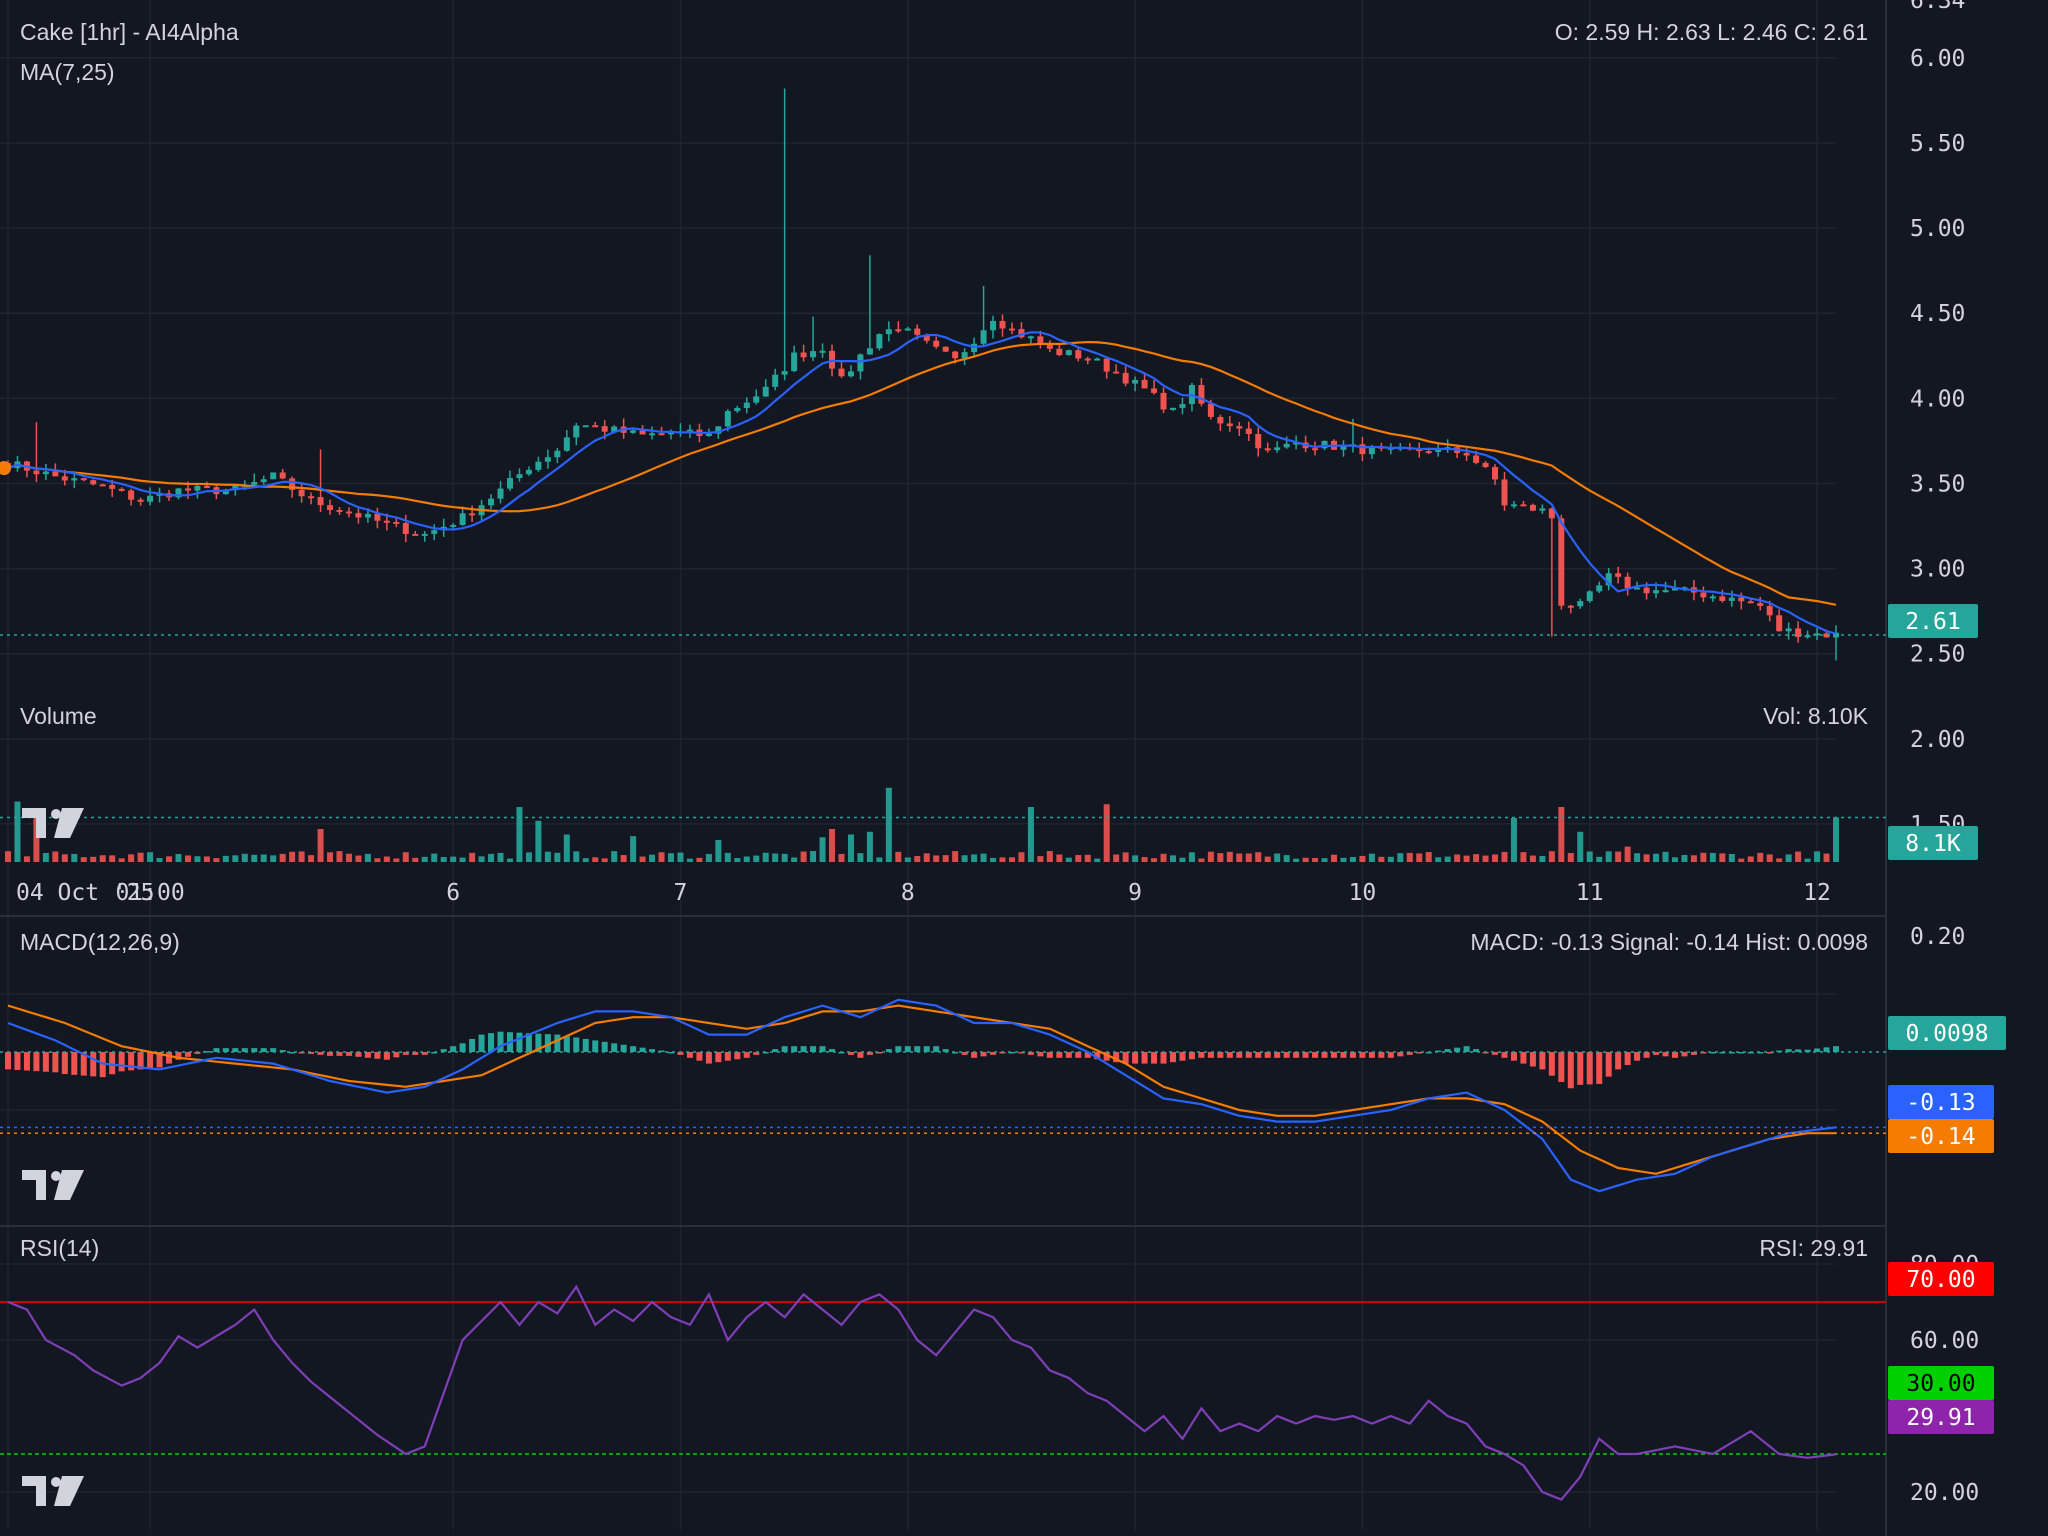 Image resolution: width=2048 pixels, height=1536 pixels. I want to click on svg-text: -0.13, so click(1940, 1103).